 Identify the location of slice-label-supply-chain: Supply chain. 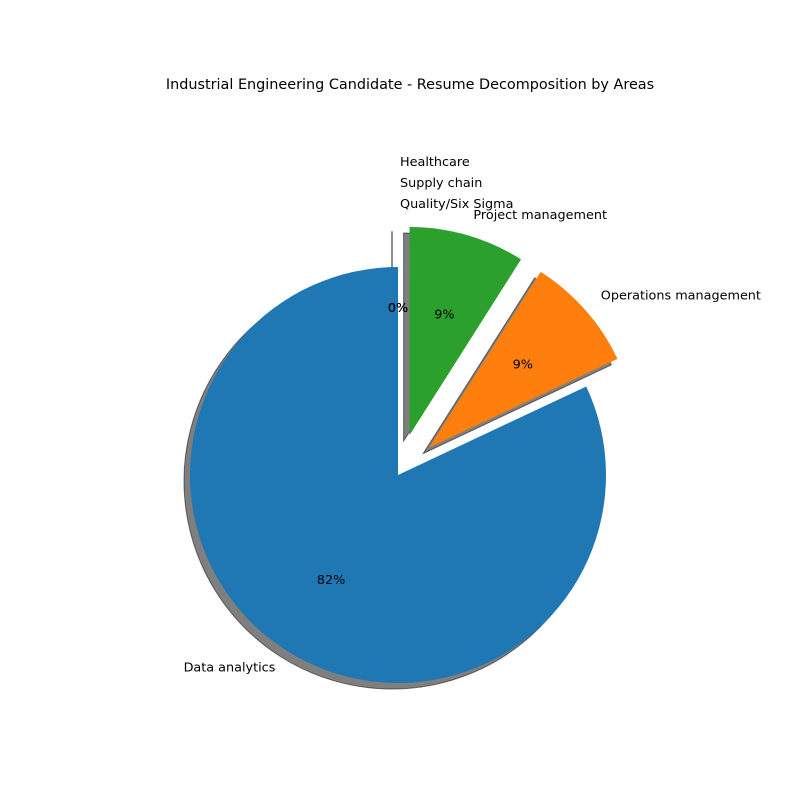
(441, 183).